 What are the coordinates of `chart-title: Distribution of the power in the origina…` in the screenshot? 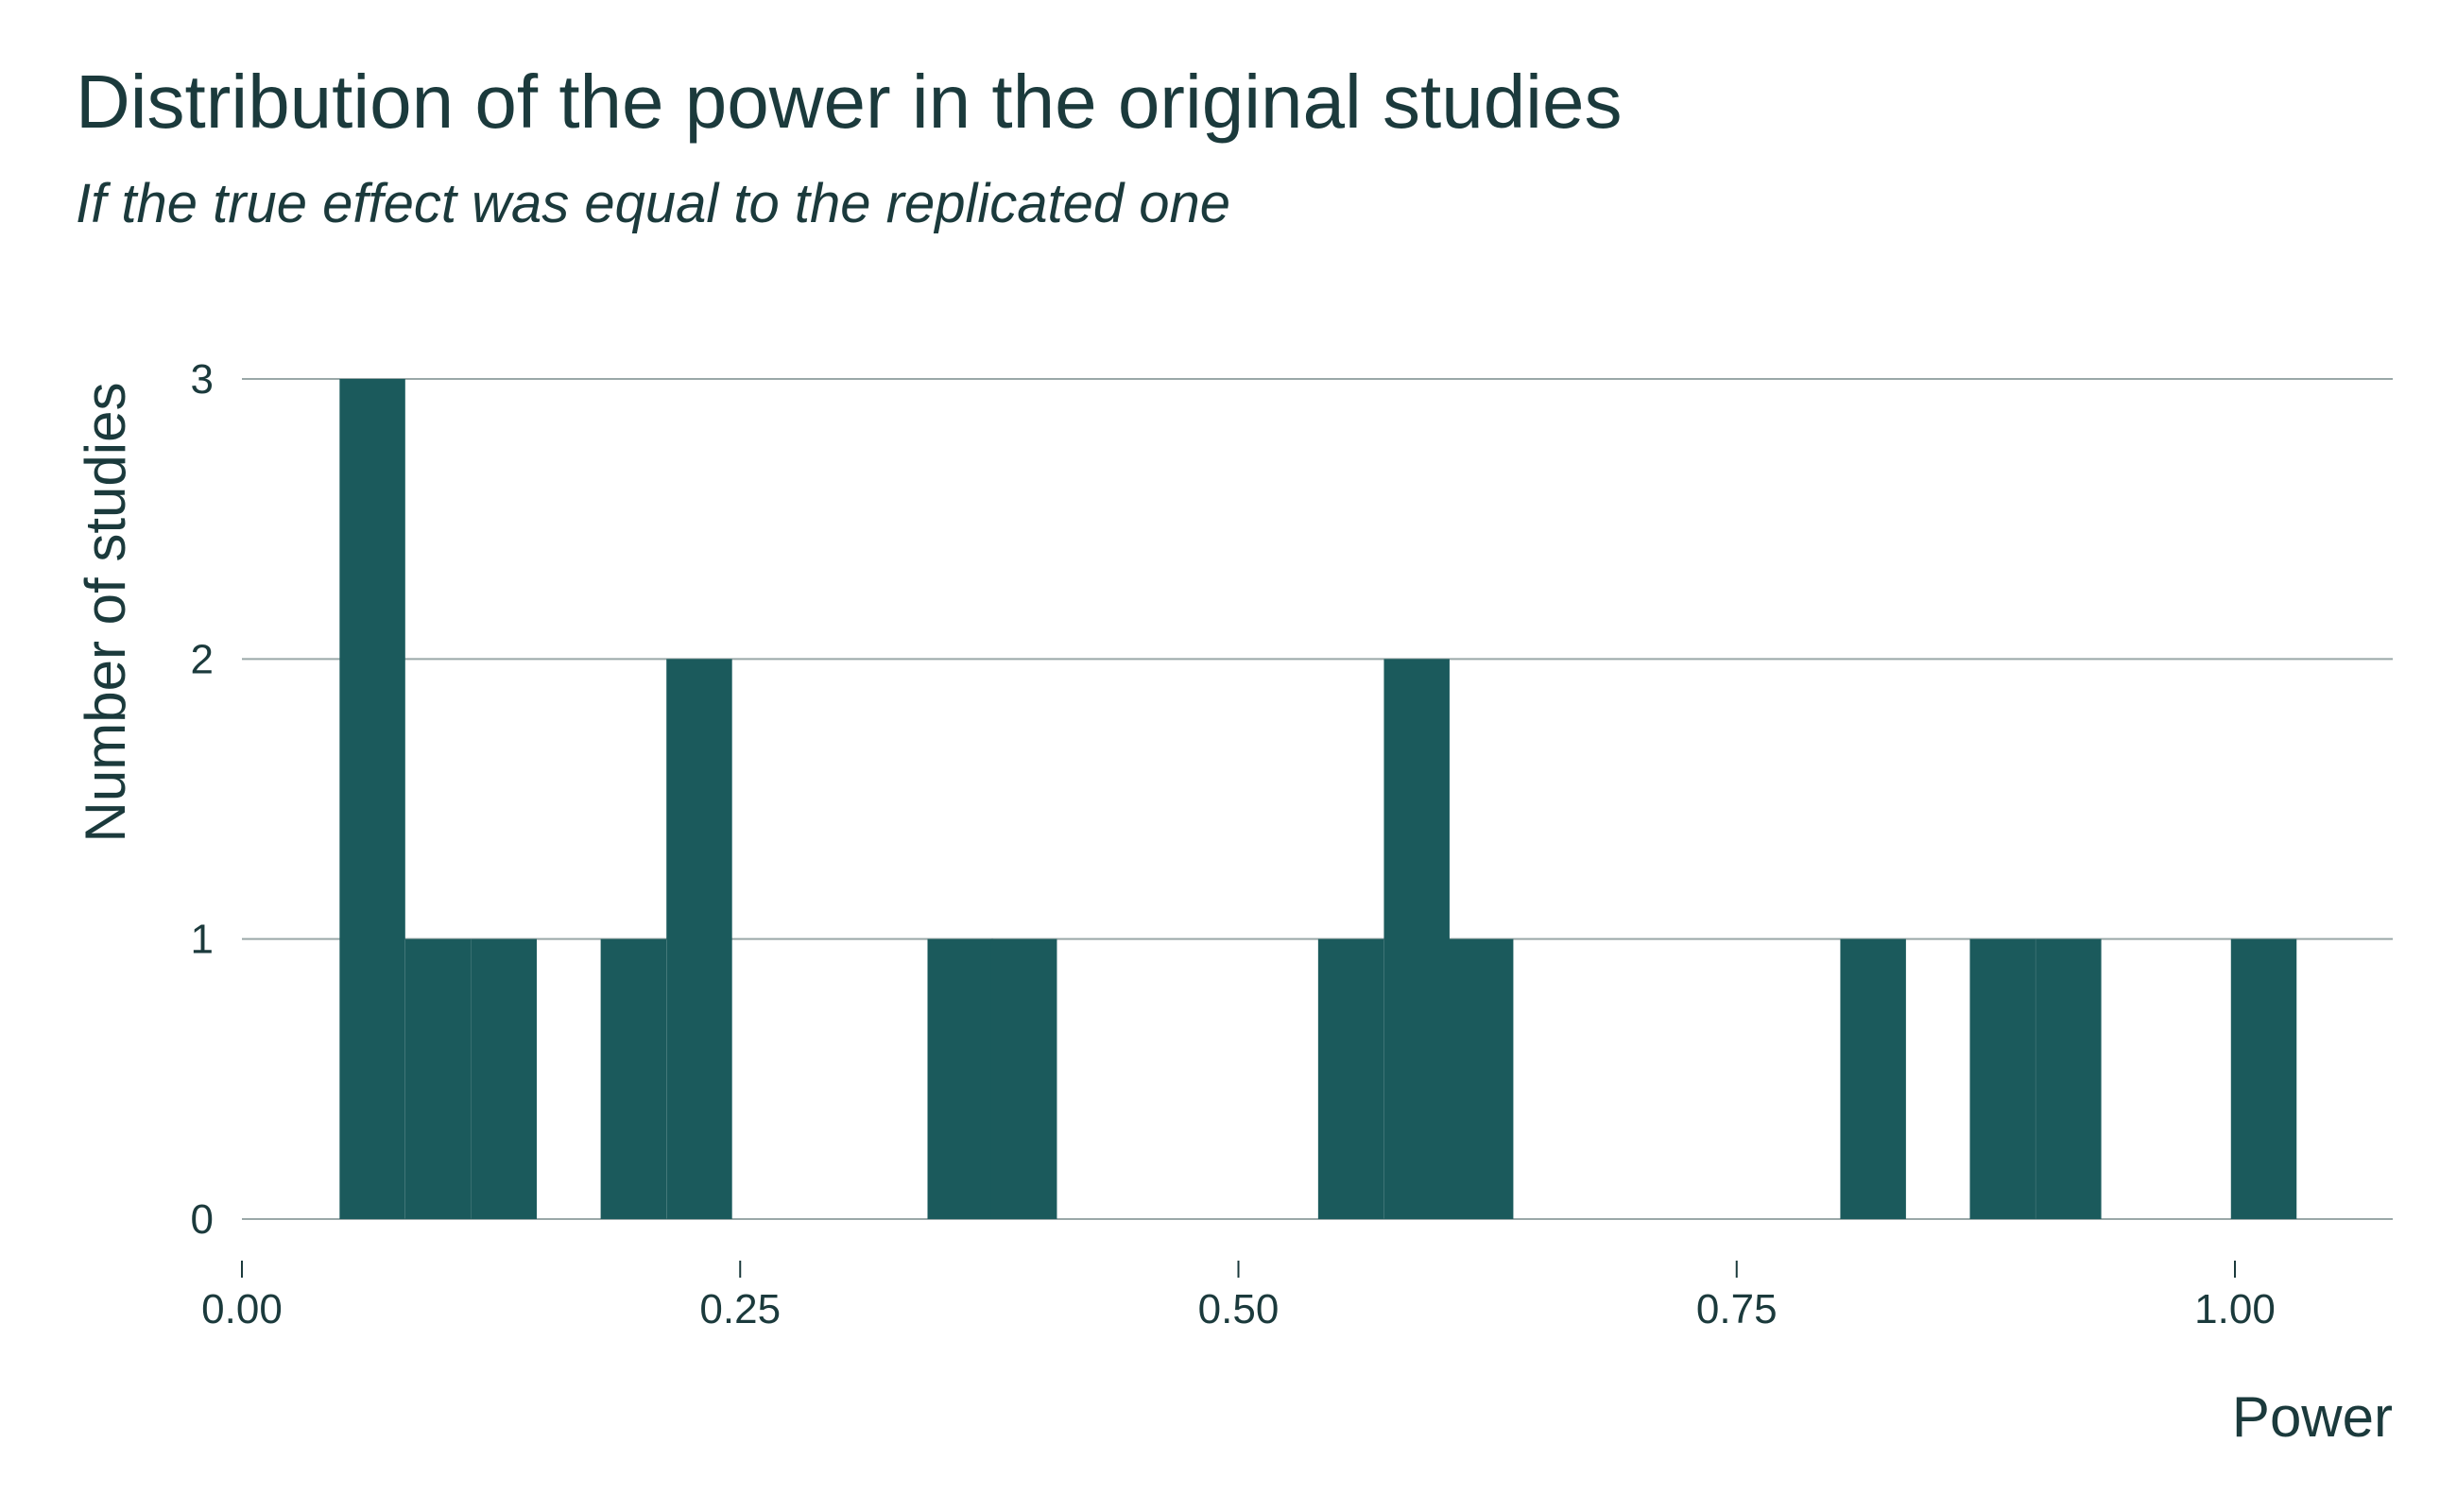 It's located at (849, 102).